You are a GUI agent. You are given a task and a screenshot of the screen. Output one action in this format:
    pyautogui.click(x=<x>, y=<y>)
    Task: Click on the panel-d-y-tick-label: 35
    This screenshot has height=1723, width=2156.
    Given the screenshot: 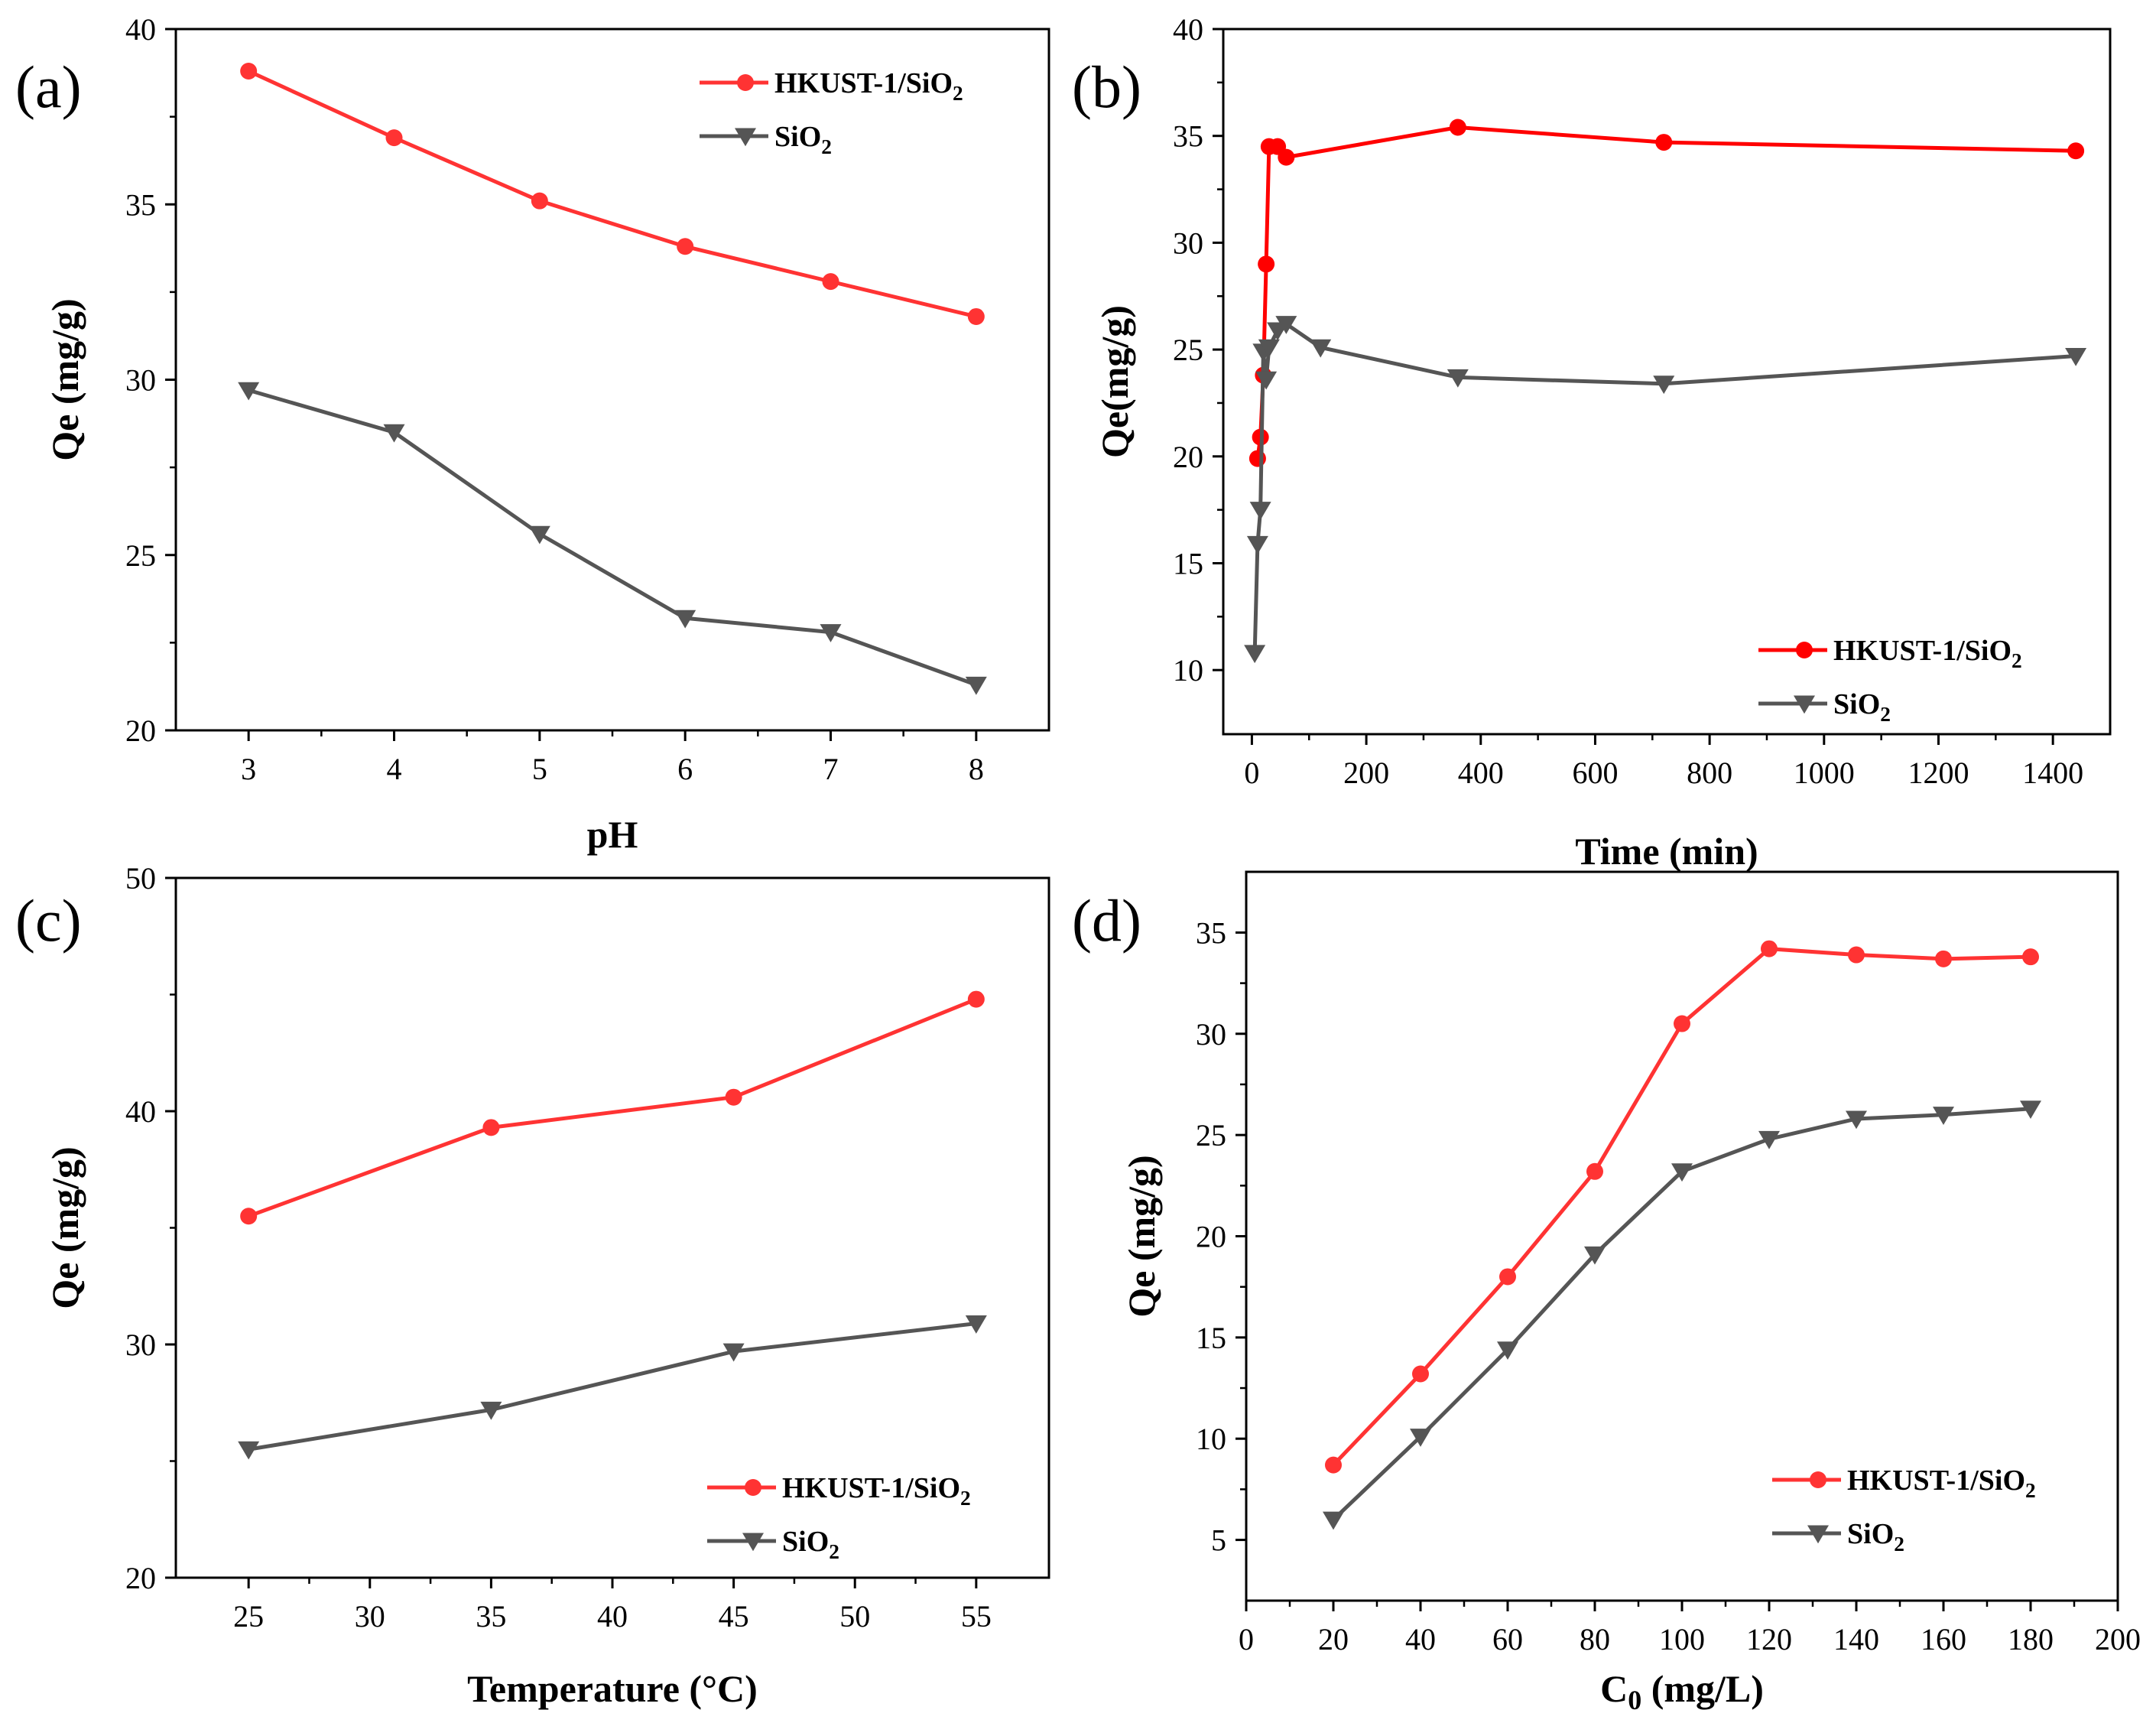 What is the action you would take?
    pyautogui.click(x=1211, y=932)
    